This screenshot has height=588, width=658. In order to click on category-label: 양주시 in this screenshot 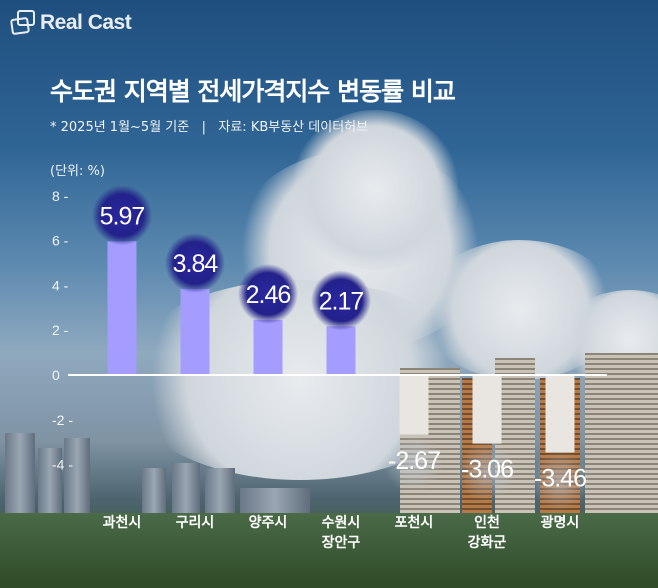, I will do `click(268, 523)`.